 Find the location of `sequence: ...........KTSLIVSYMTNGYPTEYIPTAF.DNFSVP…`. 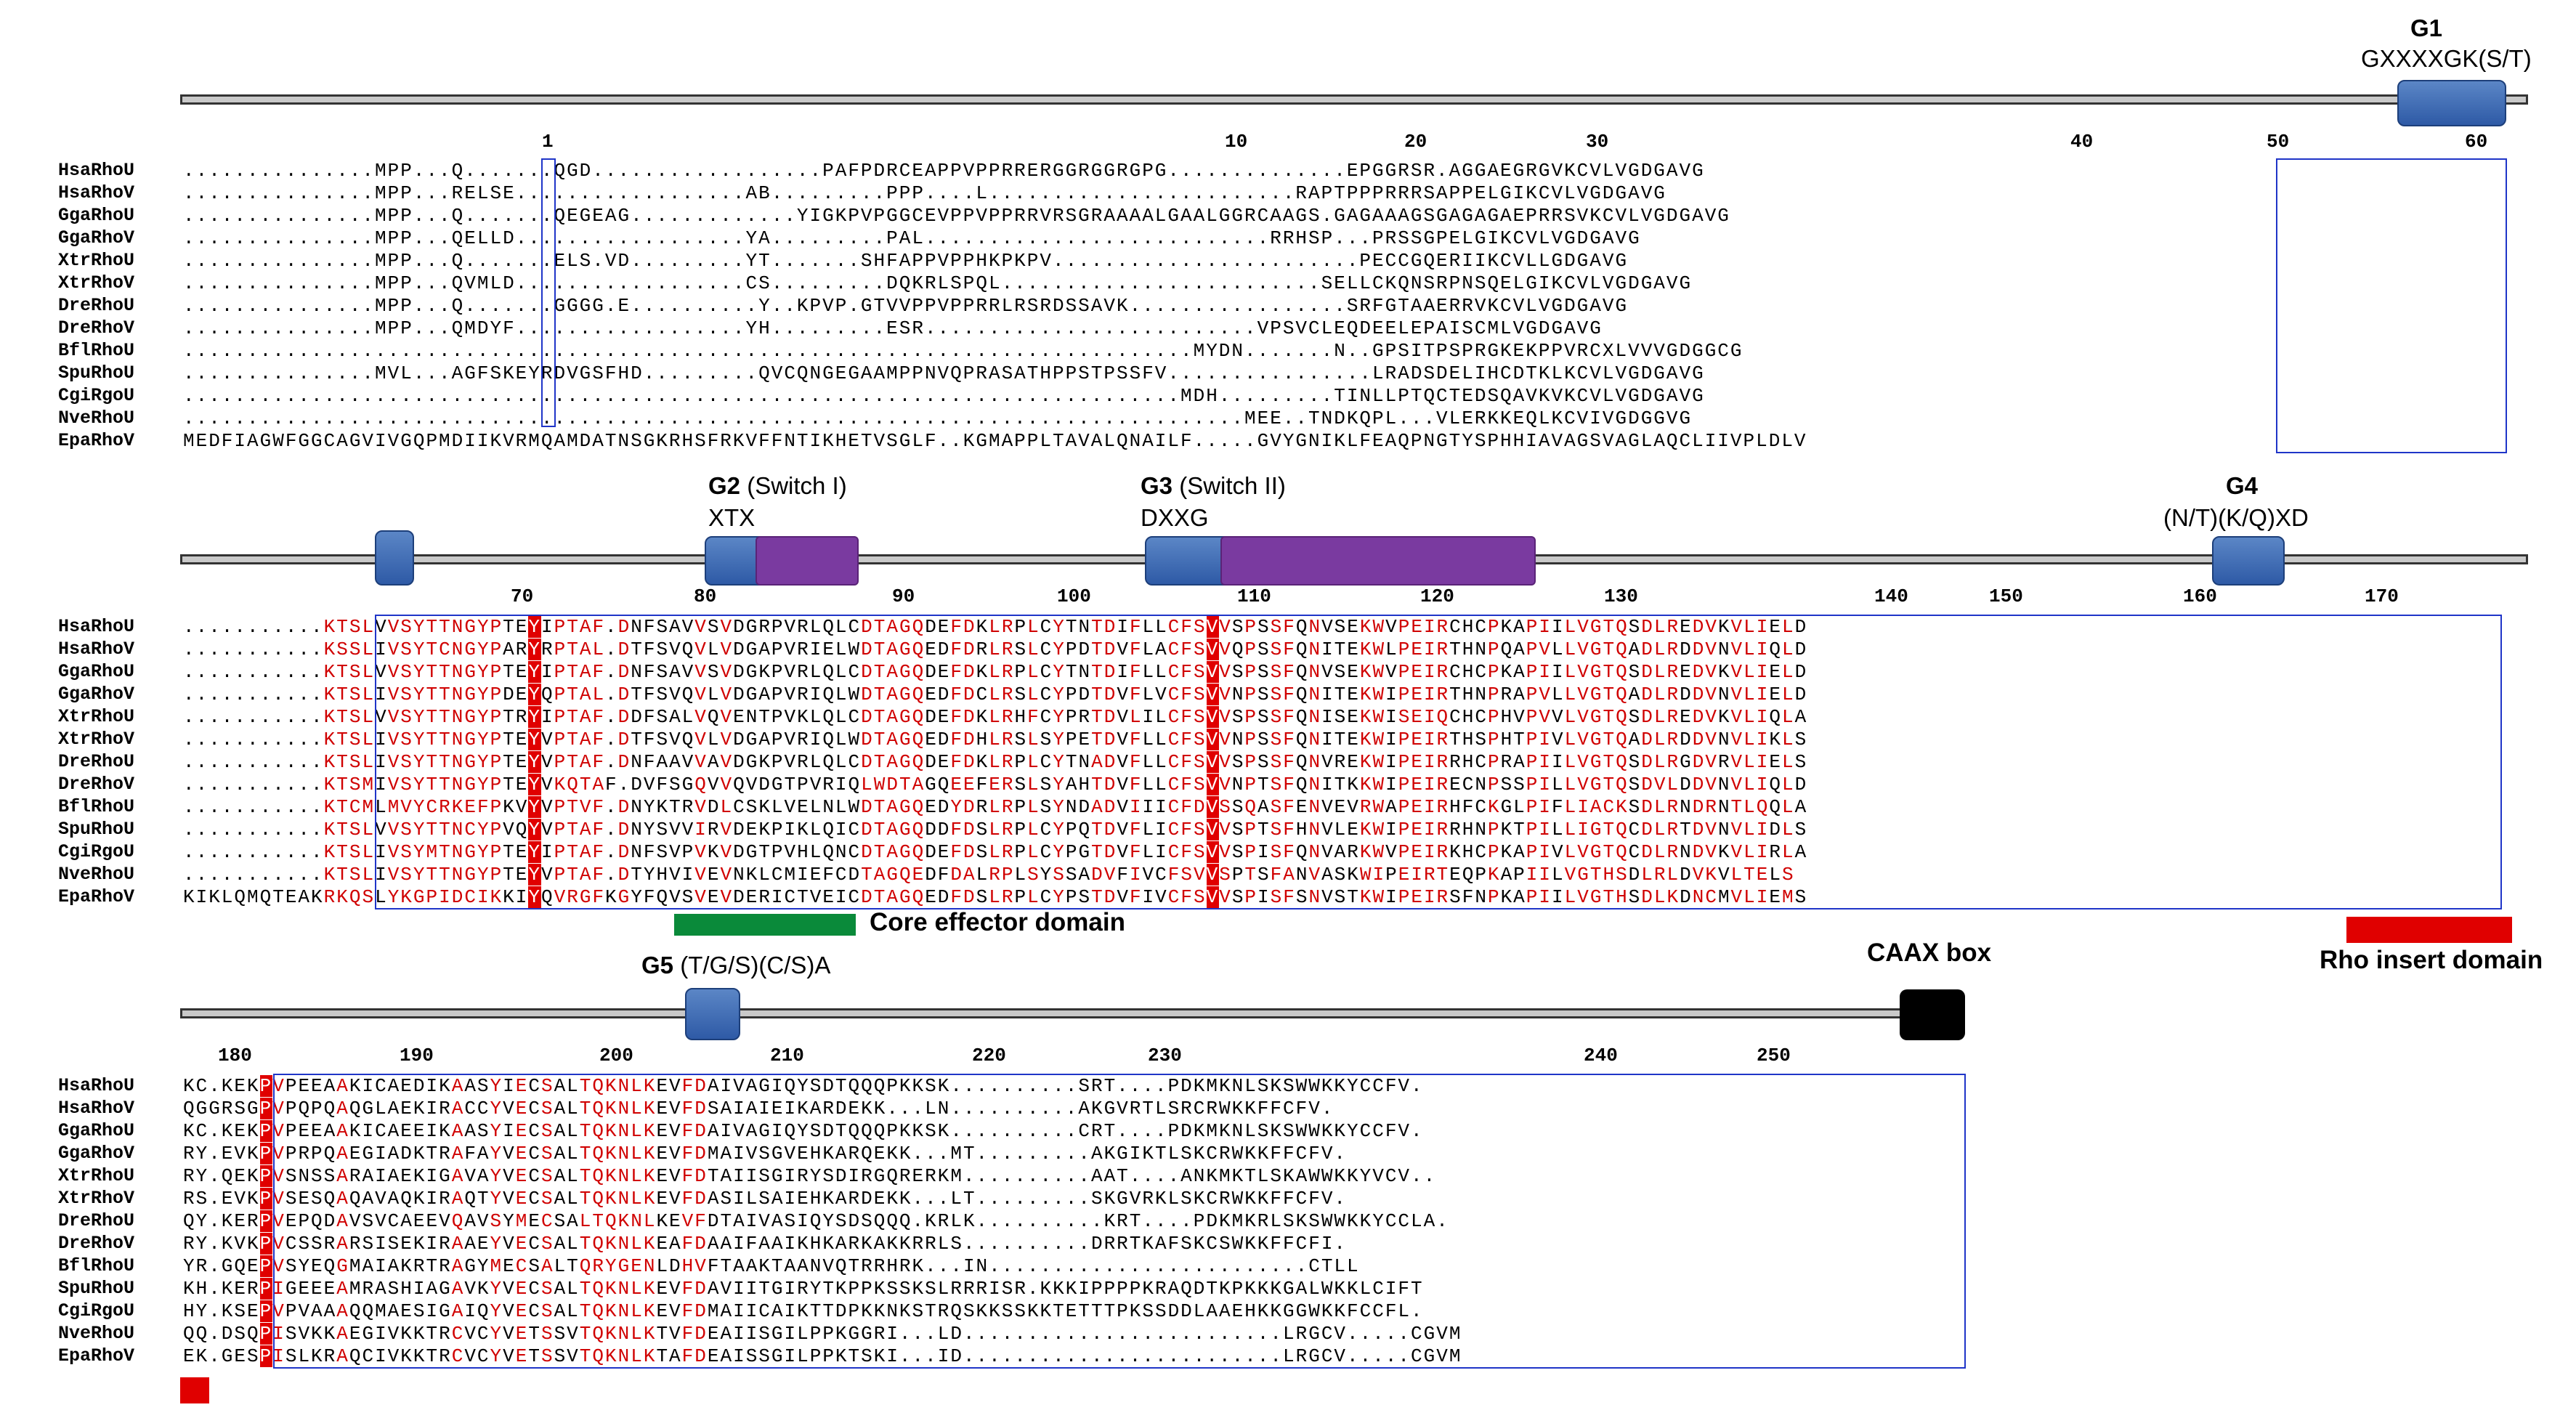

sequence: ...........KTSLIVSYMTNGYPTEYIPTAF.DNFSVP… is located at coordinates (995, 852).